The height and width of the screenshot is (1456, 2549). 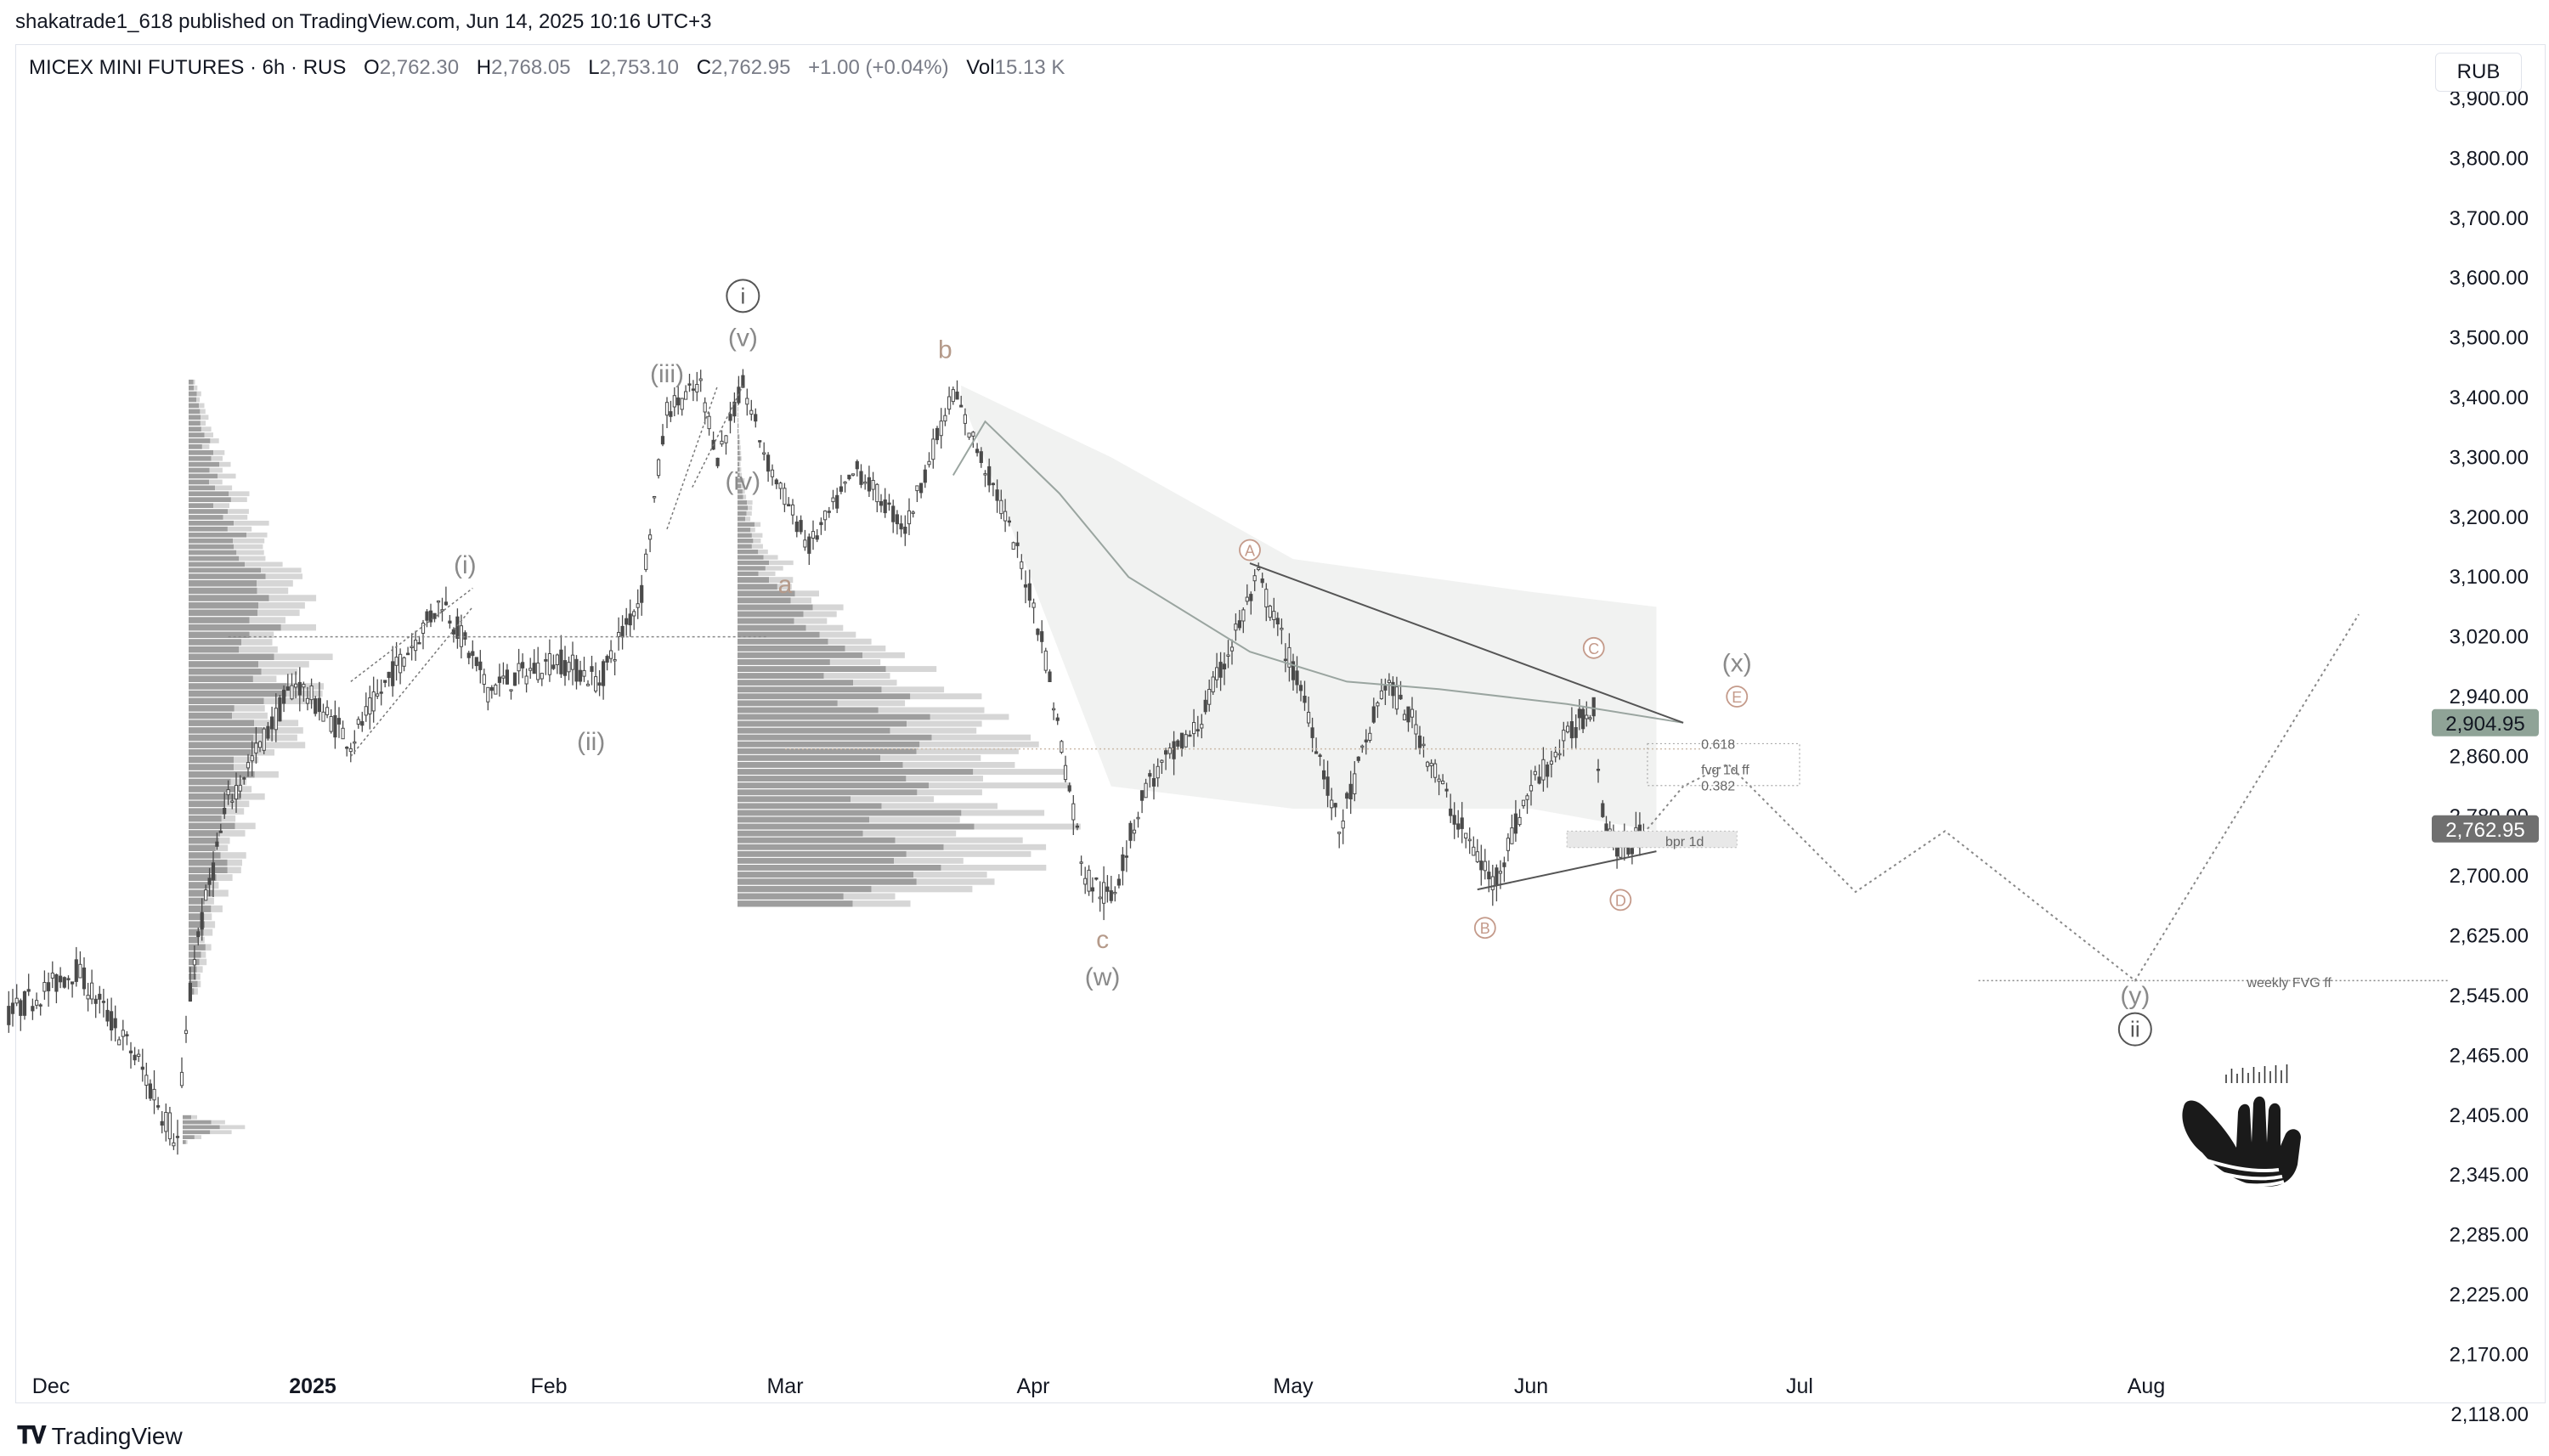 I want to click on price-badge-dark: 2,762.95, so click(x=2486, y=829).